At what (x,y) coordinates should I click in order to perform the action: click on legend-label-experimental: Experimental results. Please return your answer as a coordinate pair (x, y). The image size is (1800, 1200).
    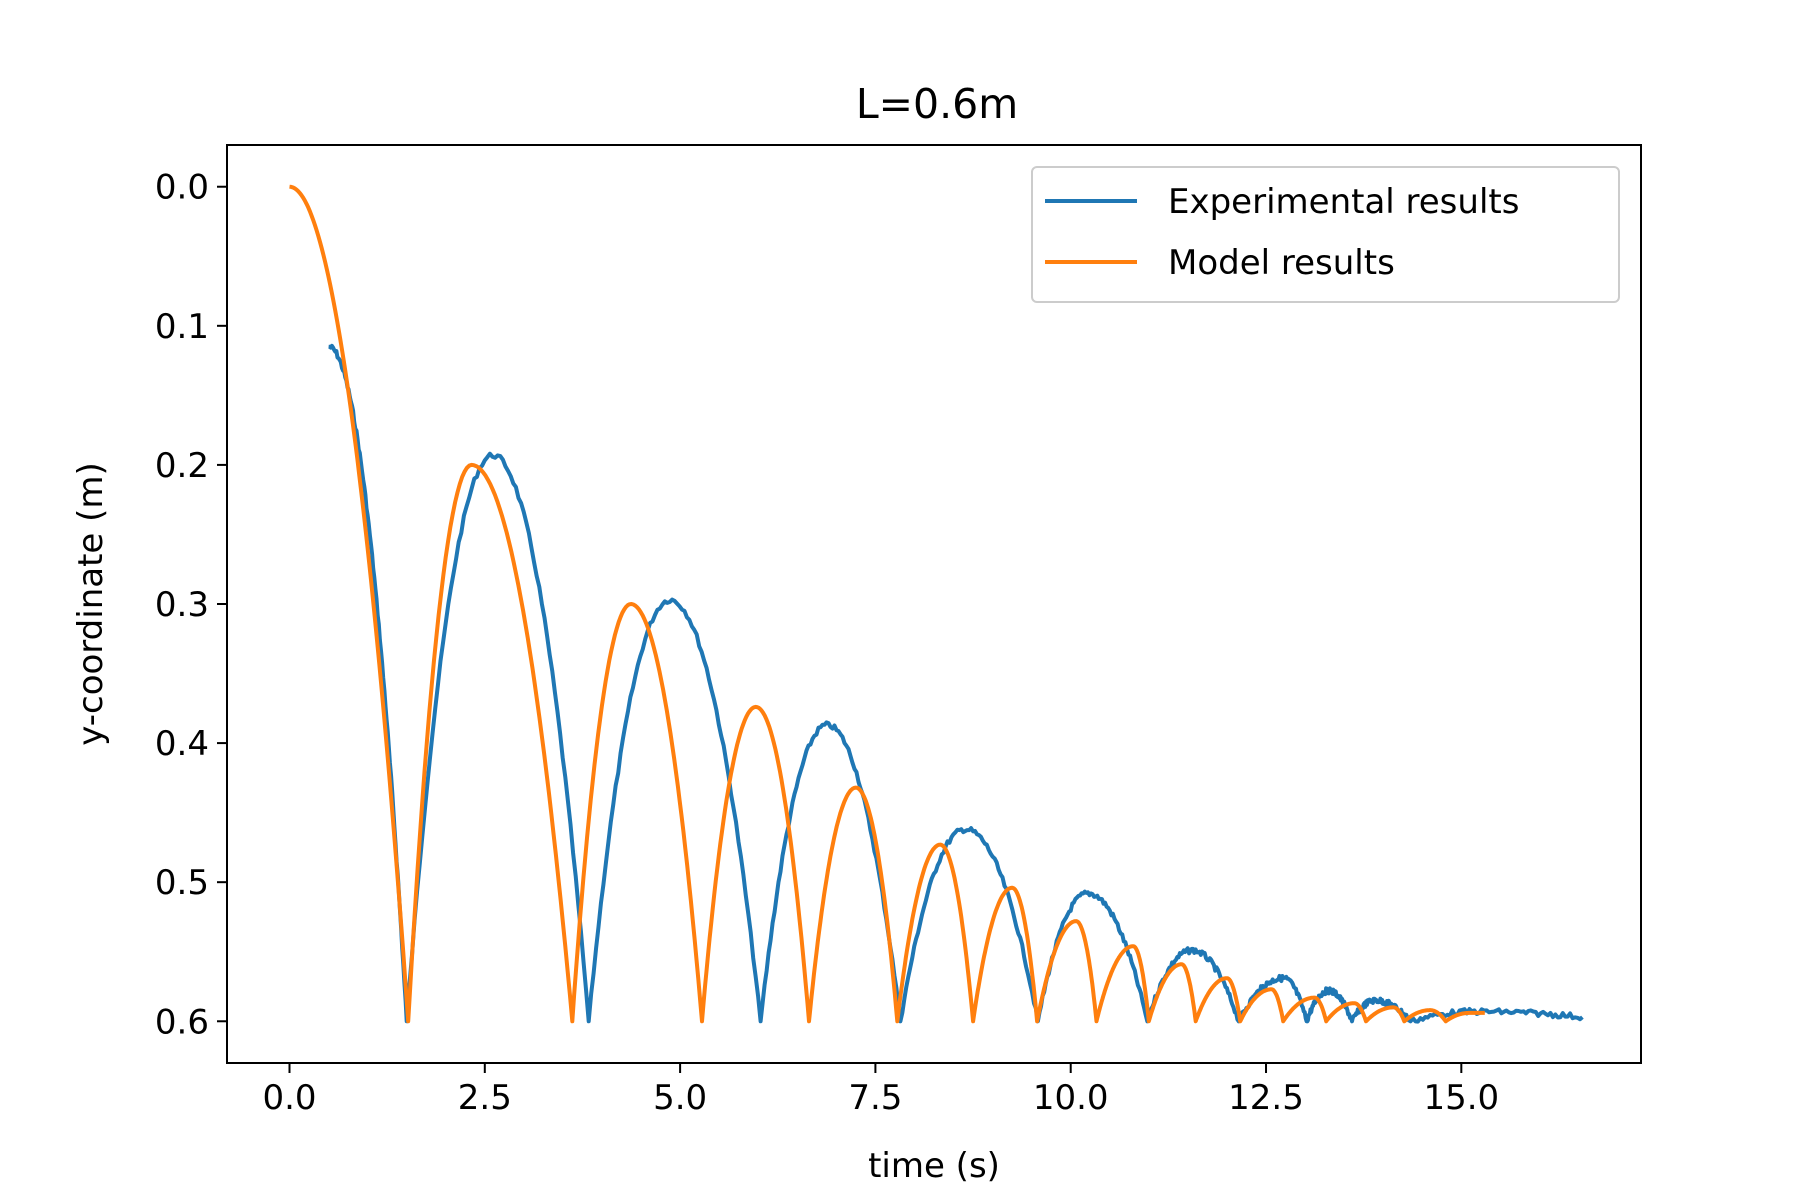
    Looking at the image, I should click on (1343, 202).